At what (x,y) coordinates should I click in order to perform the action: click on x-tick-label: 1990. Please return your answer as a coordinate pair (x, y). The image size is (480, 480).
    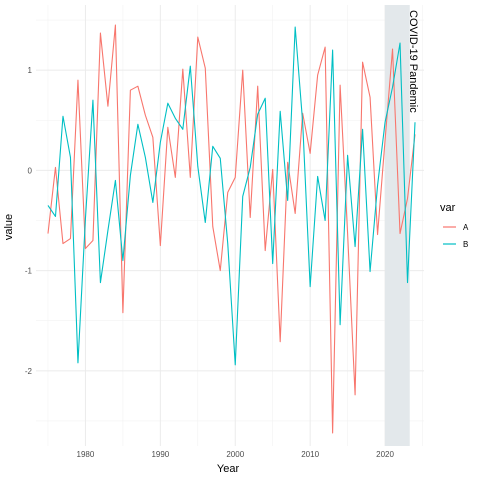
    Looking at the image, I should click on (160, 454).